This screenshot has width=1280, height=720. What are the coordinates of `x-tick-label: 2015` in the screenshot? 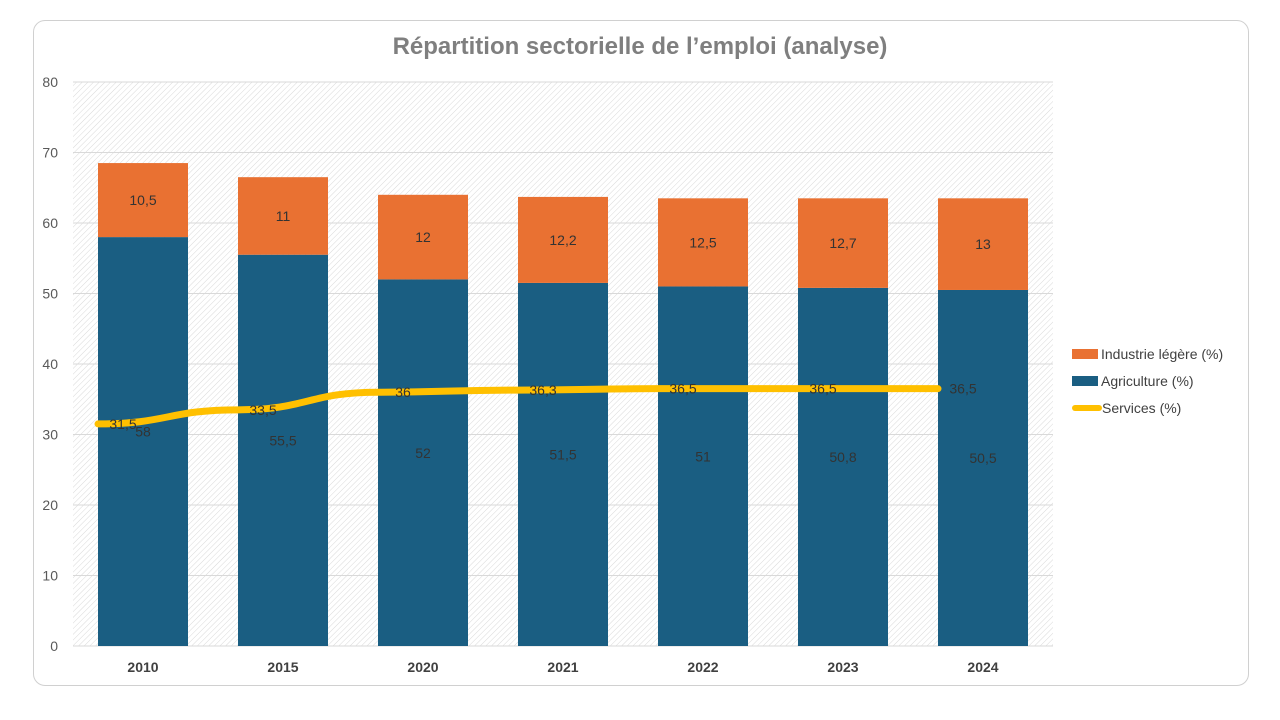 It's located at (282, 667).